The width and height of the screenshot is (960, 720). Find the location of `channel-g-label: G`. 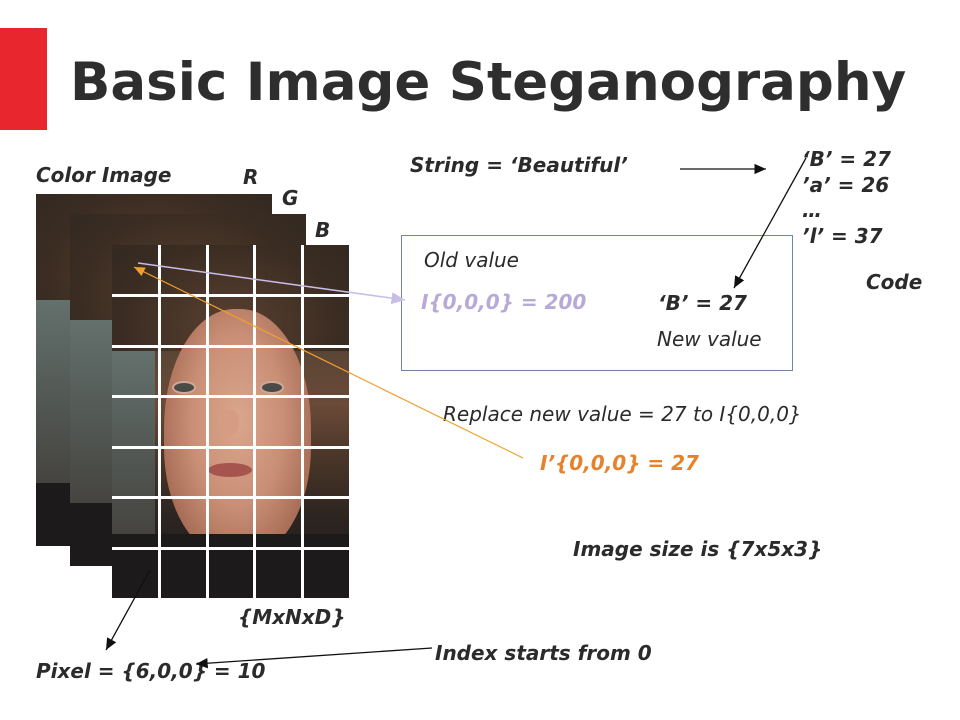

channel-g-label: G is located at coordinates (290, 198).